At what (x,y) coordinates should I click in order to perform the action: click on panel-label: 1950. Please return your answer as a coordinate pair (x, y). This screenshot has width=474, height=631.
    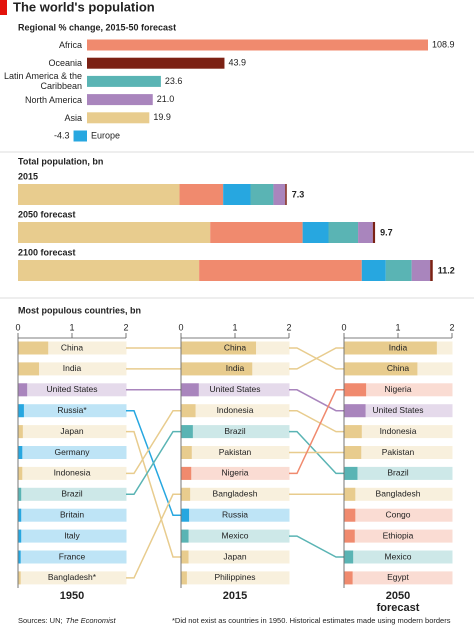
    Looking at the image, I should click on (72, 596).